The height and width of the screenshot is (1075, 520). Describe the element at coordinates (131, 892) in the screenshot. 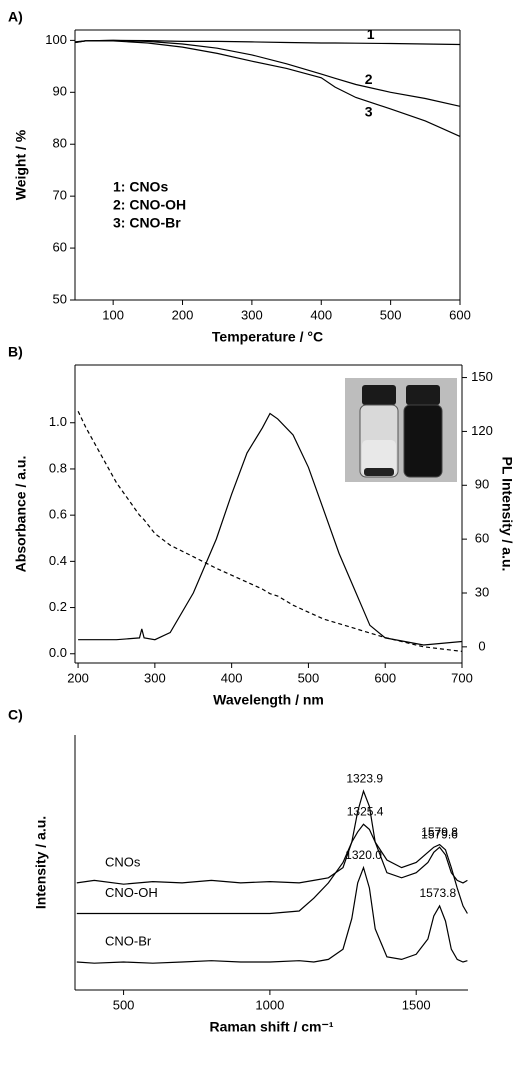

I see `series-name: CNO-OH` at that location.